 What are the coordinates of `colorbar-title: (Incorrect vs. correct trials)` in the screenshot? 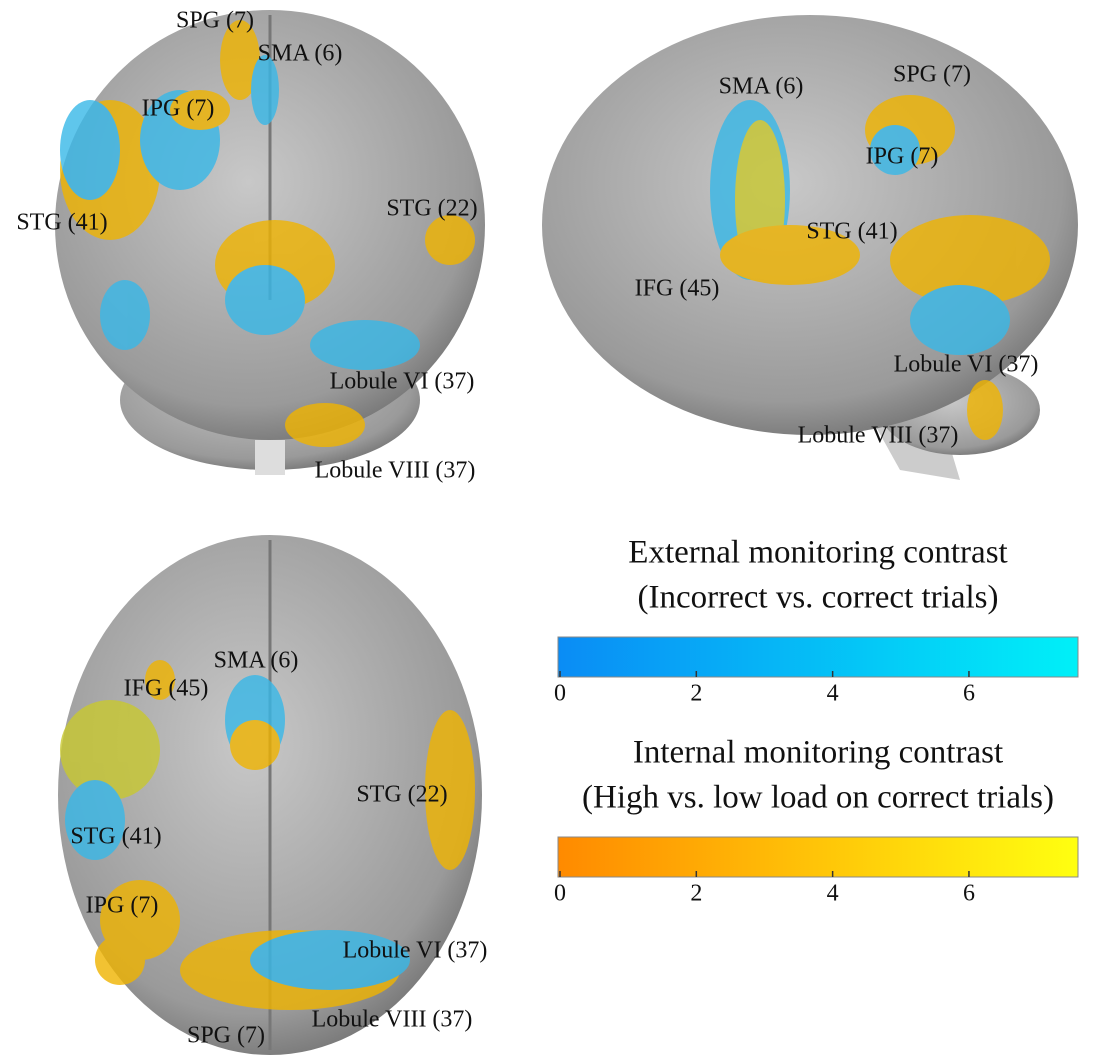 It's located at (818, 598).